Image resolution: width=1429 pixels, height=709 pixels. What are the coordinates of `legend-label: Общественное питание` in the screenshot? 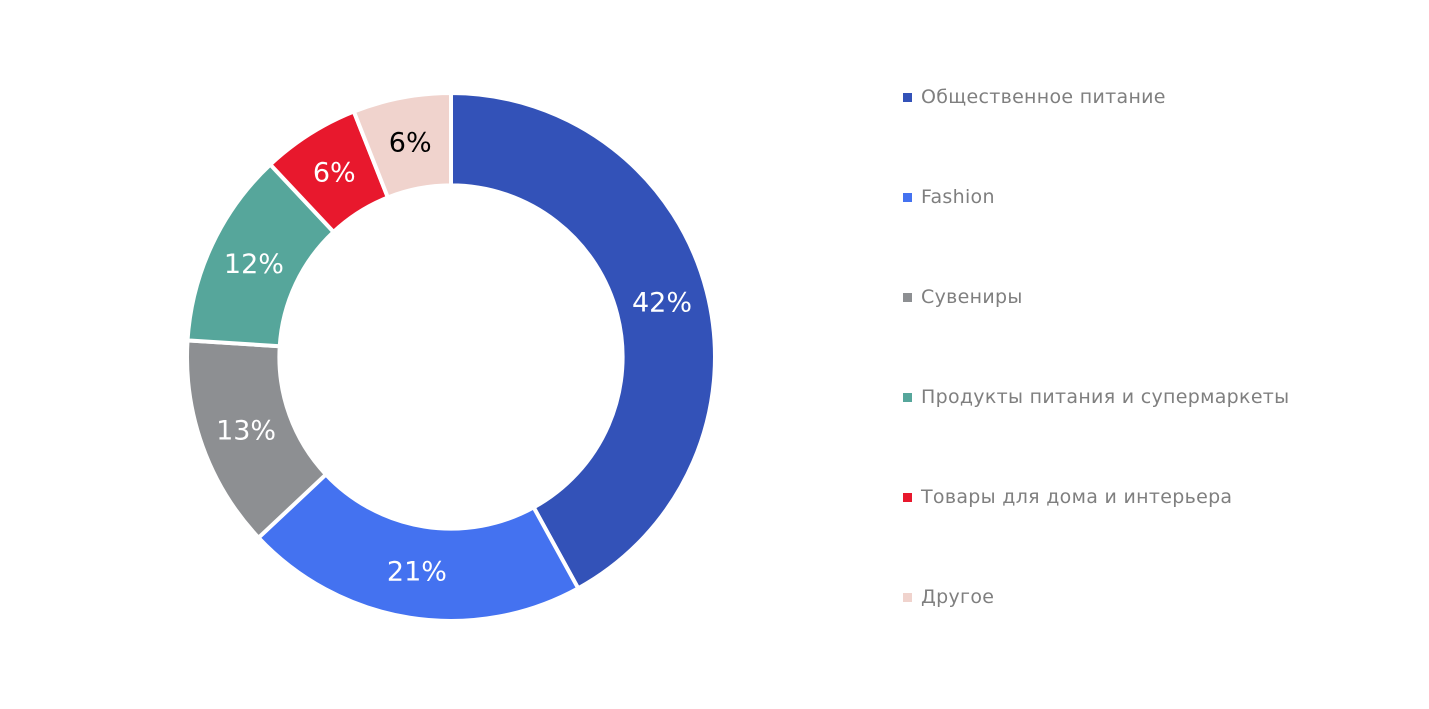 It's located at (1043, 97).